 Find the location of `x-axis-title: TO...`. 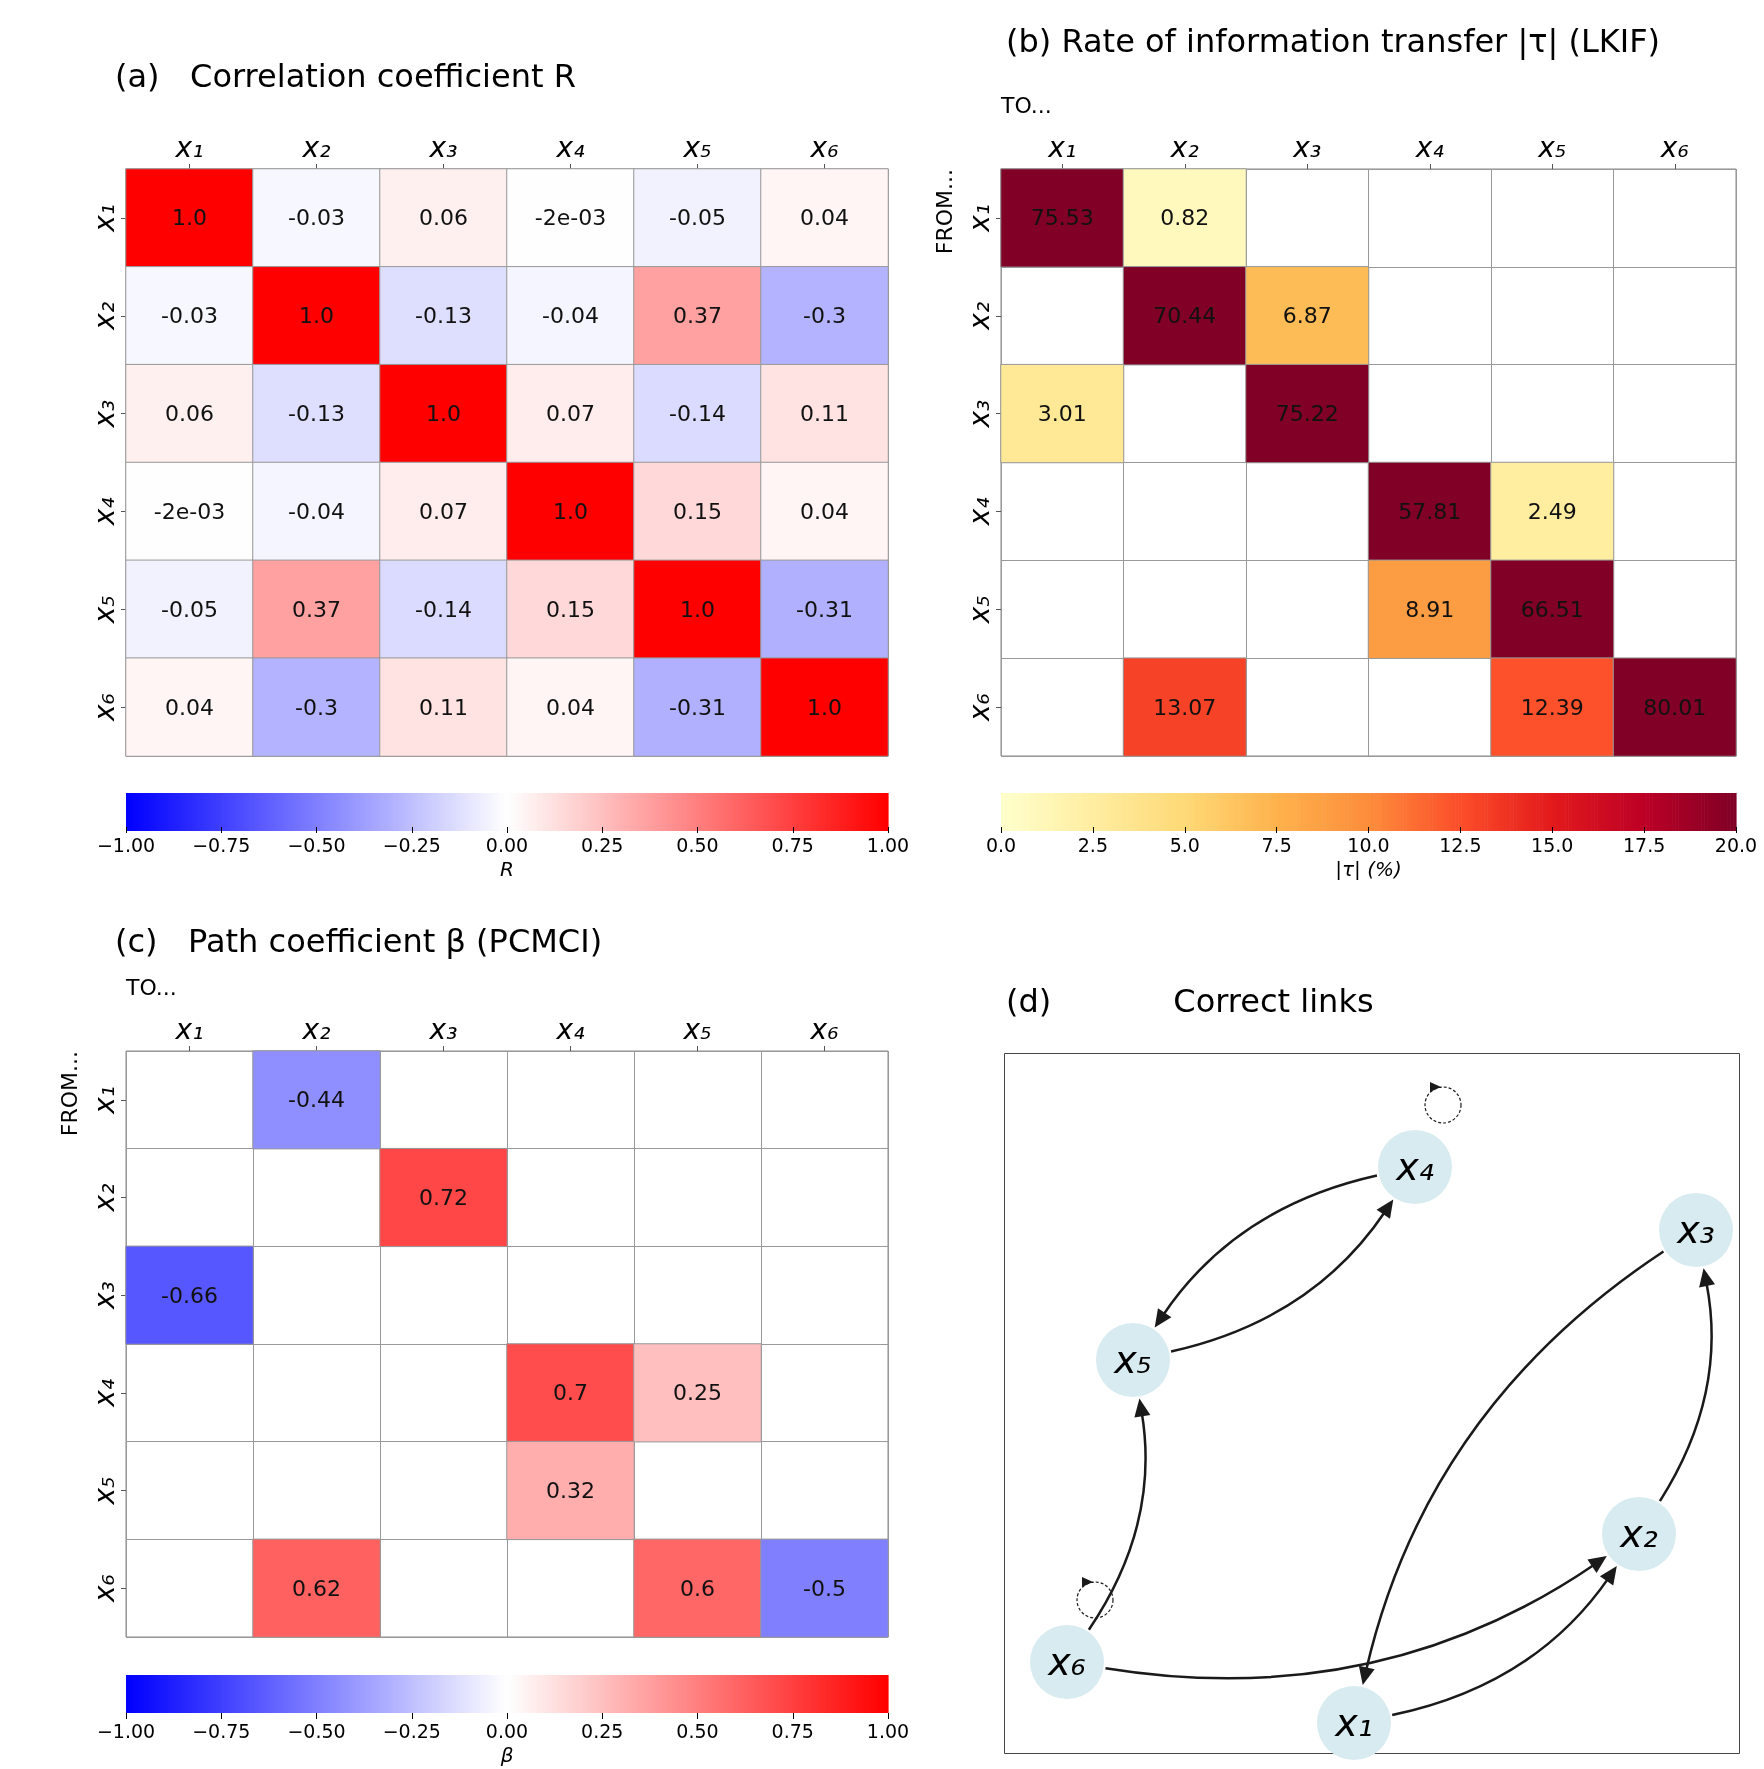

x-axis-title: TO... is located at coordinates (151, 987).